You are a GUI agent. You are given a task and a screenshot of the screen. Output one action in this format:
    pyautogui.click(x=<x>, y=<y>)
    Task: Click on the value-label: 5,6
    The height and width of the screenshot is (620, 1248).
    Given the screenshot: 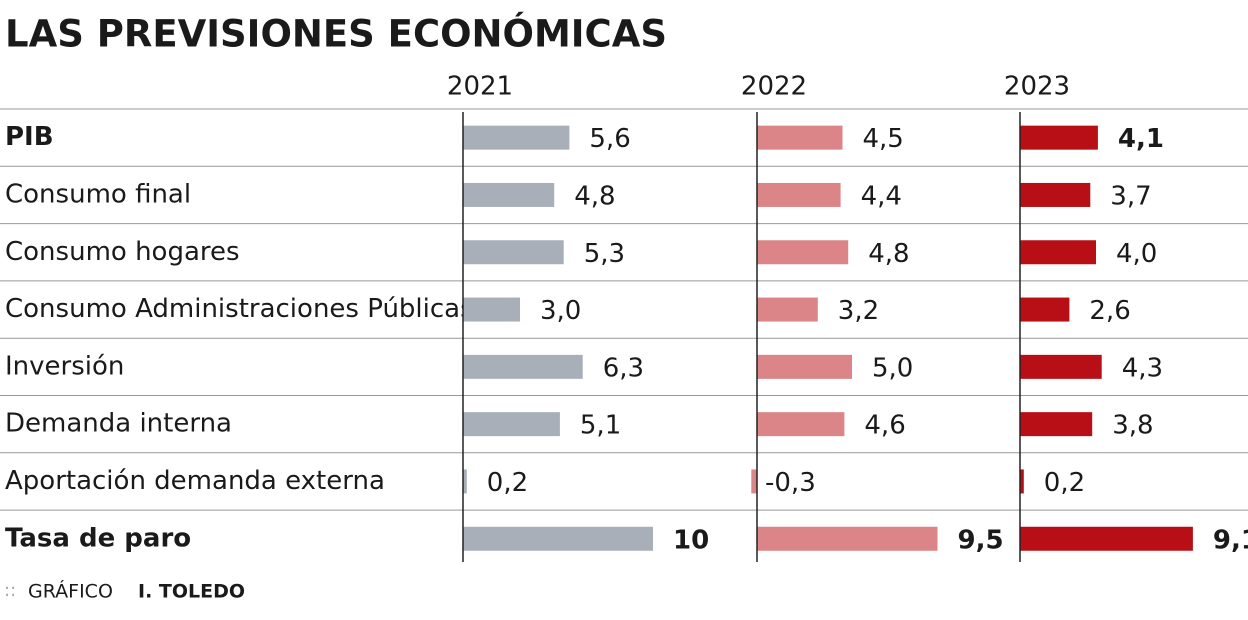 What is the action you would take?
    pyautogui.click(x=609, y=139)
    